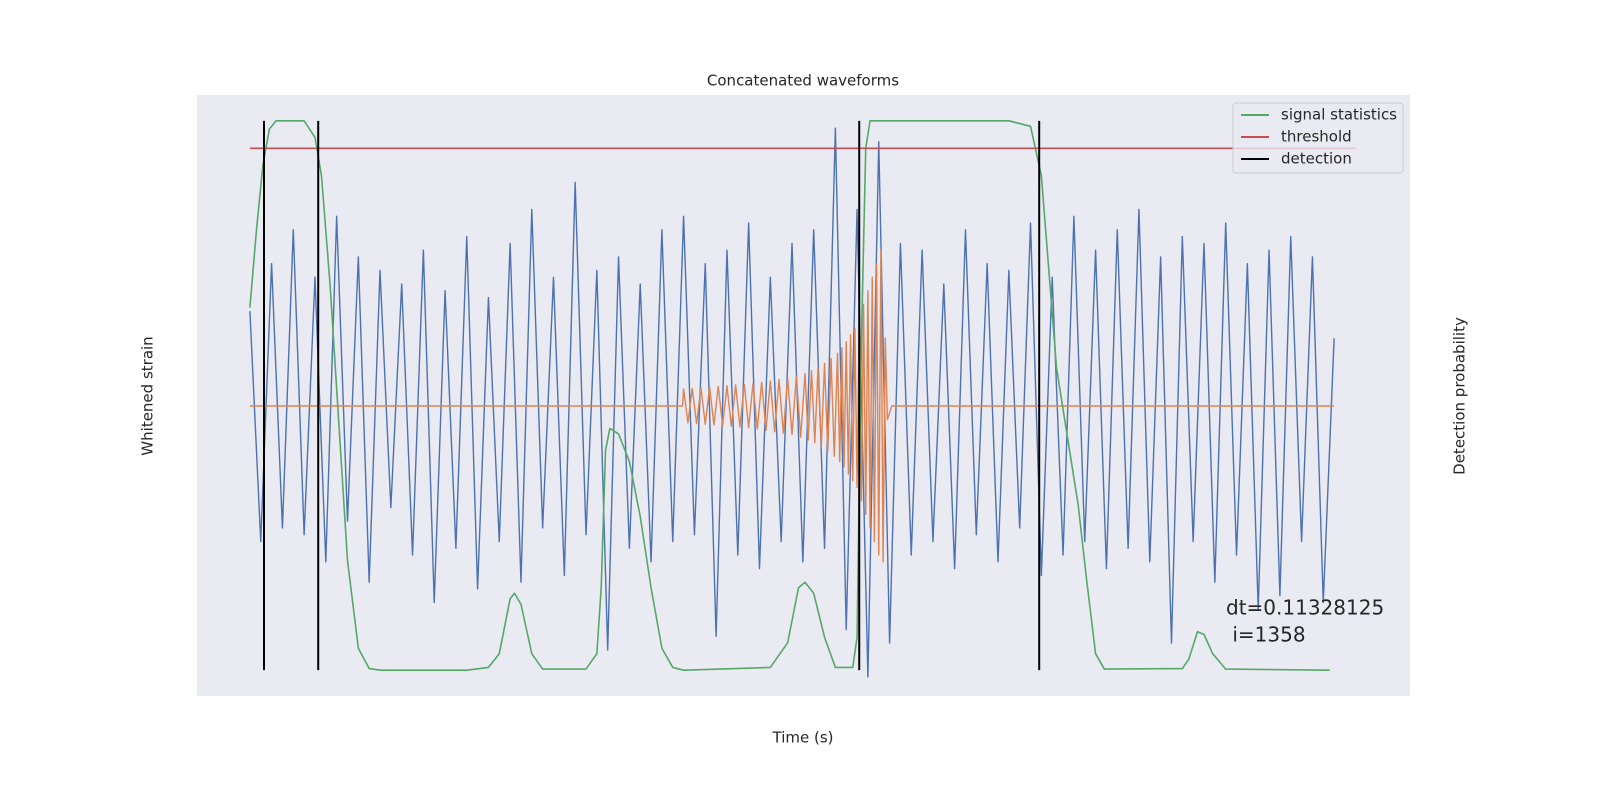 This screenshot has height=804, width=1600. What do you see at coordinates (1339, 115) in the screenshot?
I see `legend-label: signal statistics` at bounding box center [1339, 115].